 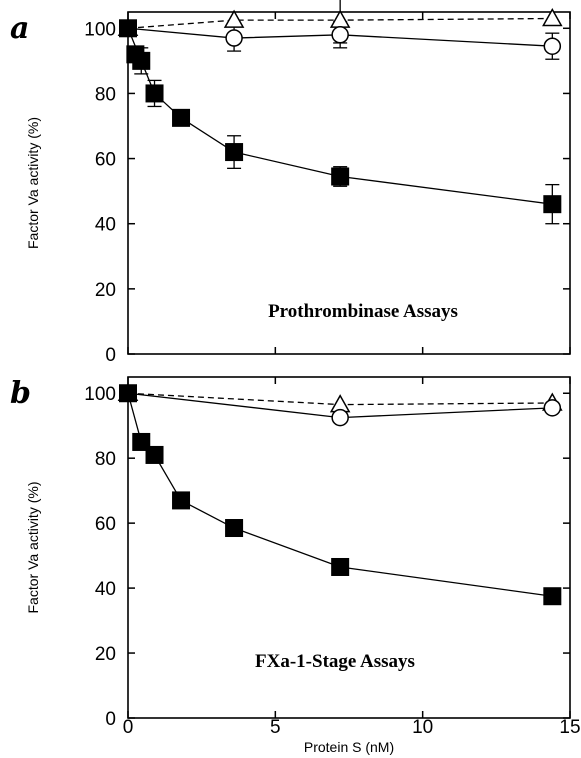 I want to click on series-line-open-circle, so click(x=340, y=37).